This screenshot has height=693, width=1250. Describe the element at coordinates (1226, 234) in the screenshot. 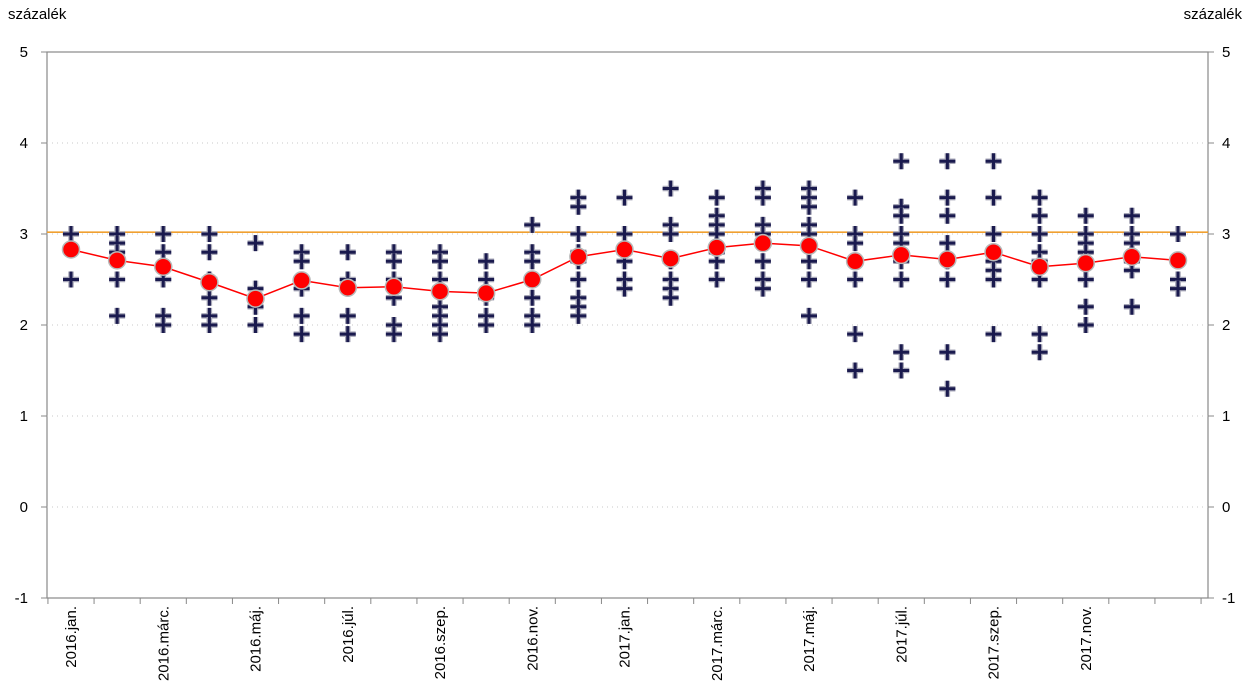

I see `y-tick-label-right: 3` at that location.